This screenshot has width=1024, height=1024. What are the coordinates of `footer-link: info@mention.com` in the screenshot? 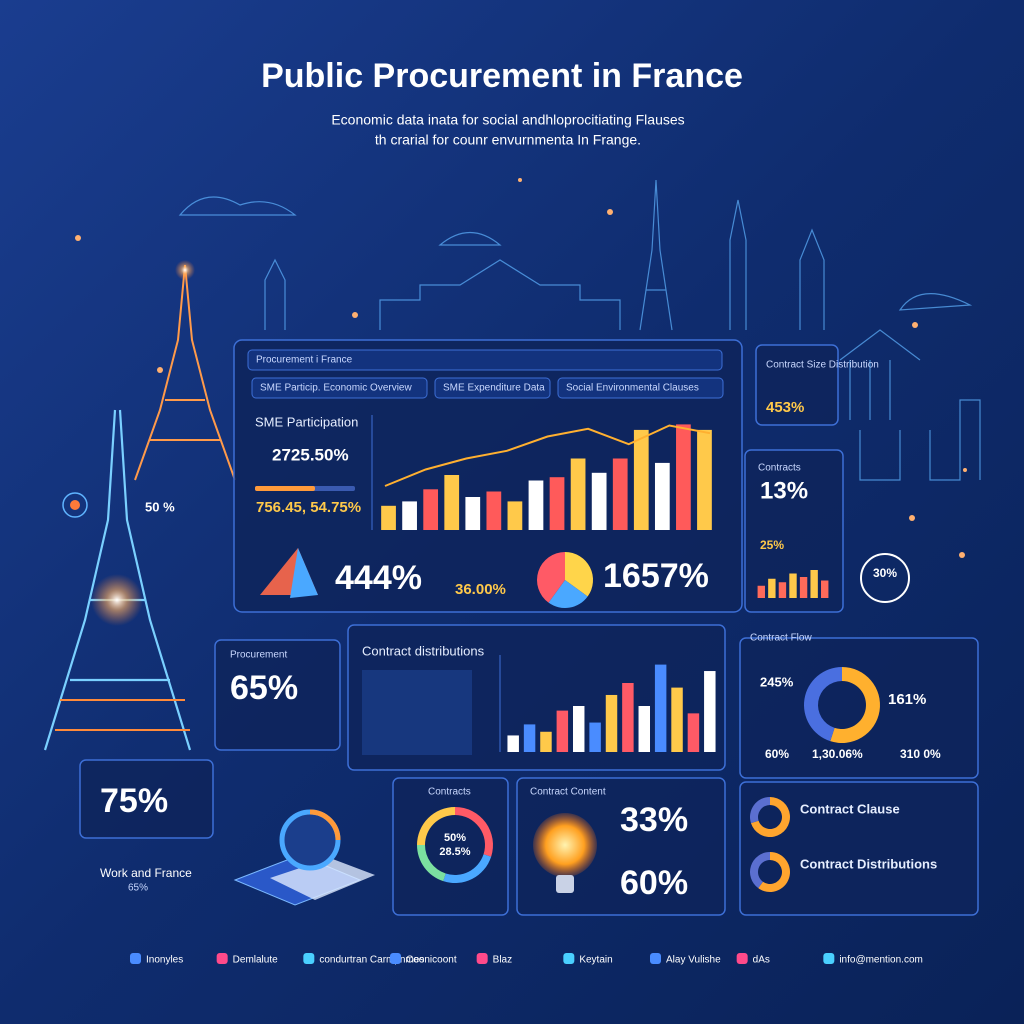 It's located at (881, 960).